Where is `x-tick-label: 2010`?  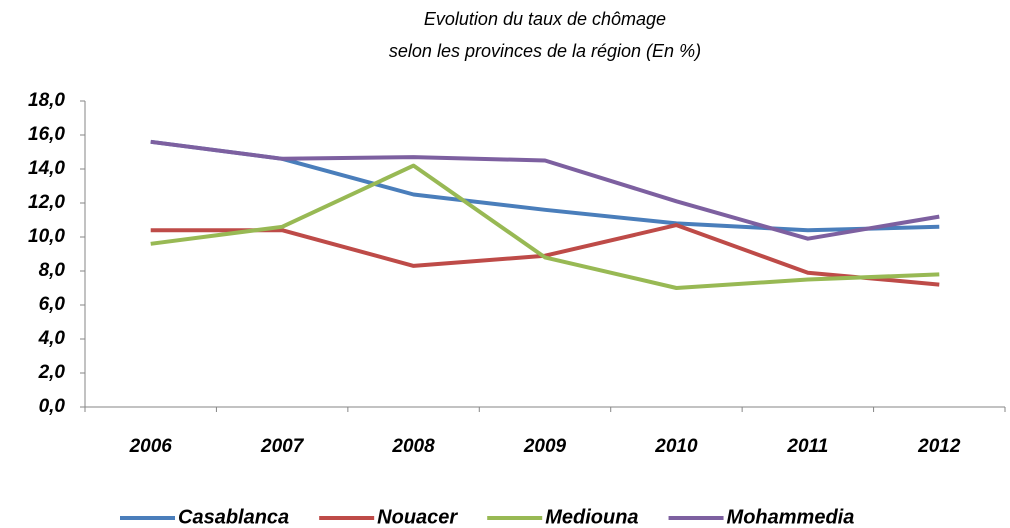
x-tick-label: 2010 is located at coordinates (676, 446).